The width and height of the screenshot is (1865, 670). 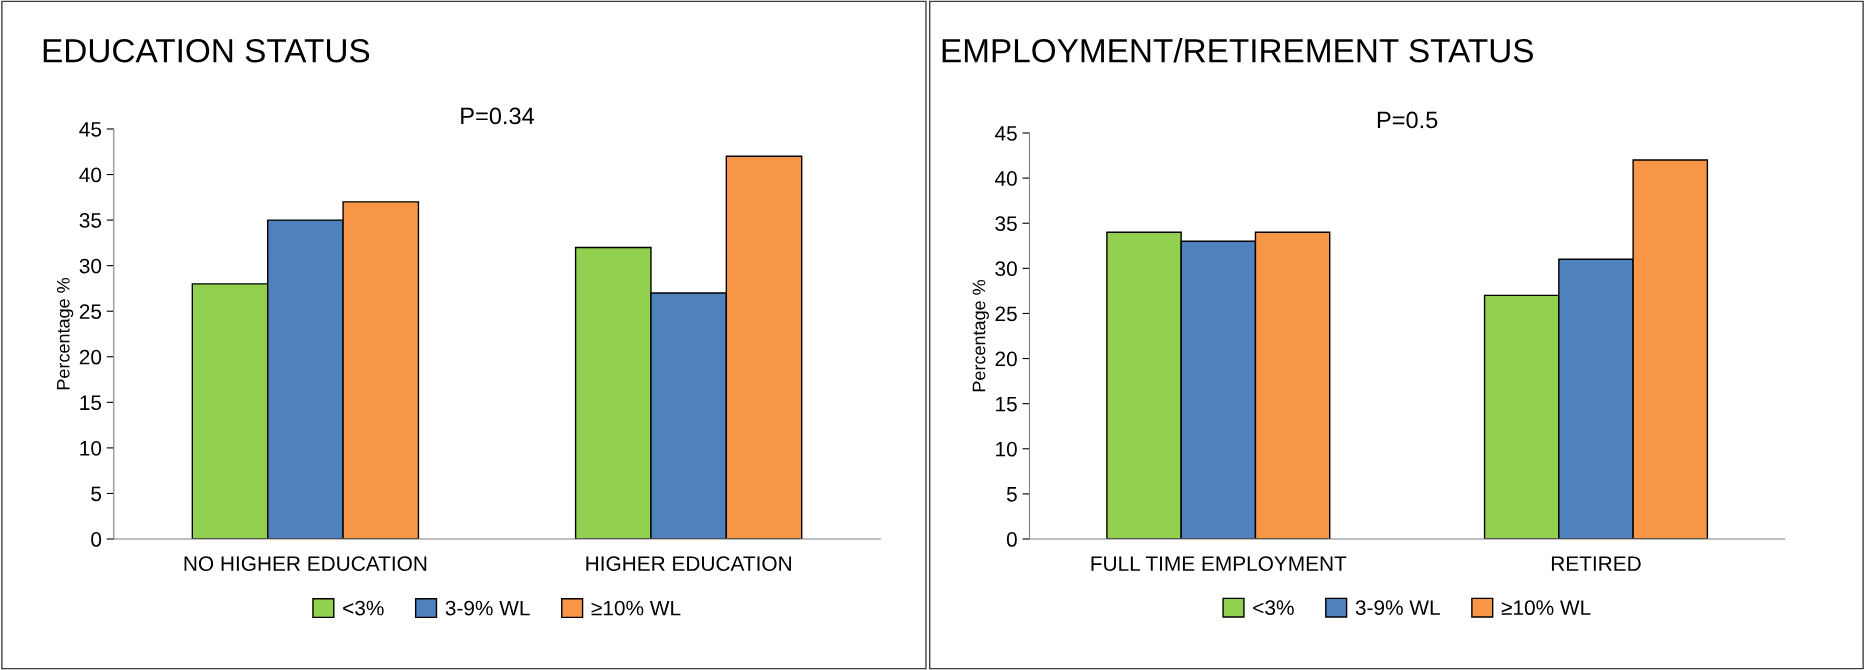 I want to click on text: P=0.34, so click(x=498, y=116).